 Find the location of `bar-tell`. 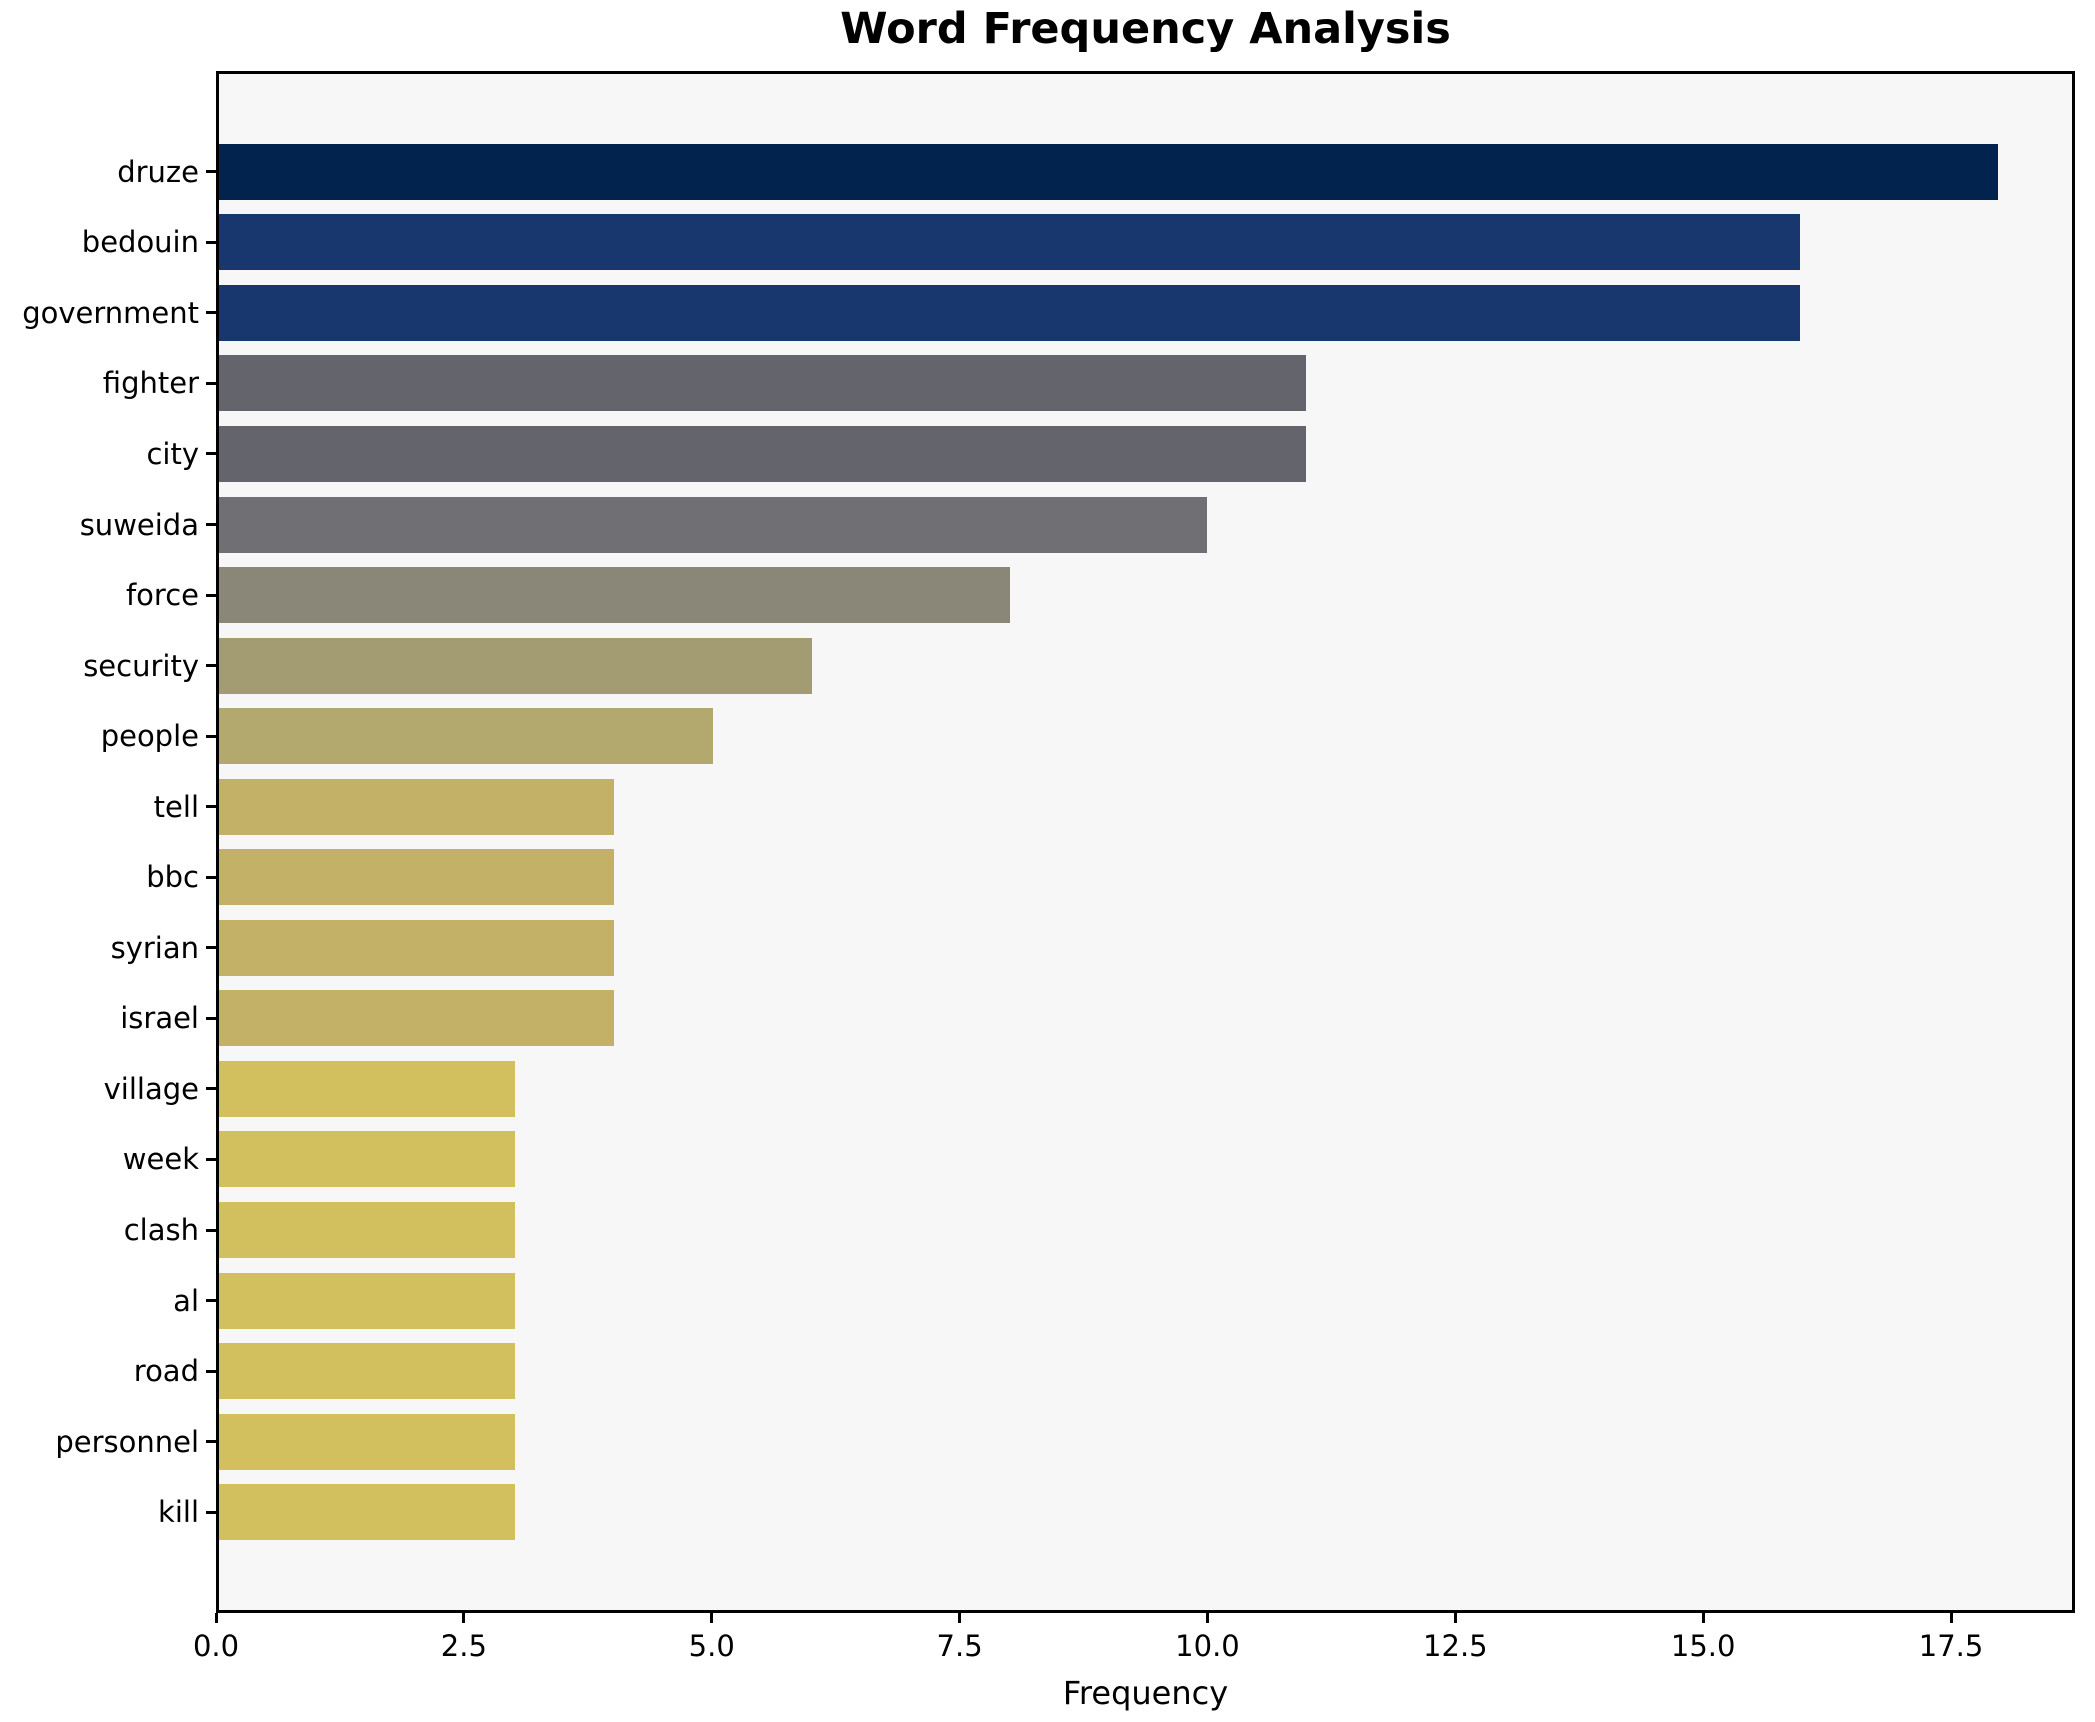

bar-tell is located at coordinates (417, 806).